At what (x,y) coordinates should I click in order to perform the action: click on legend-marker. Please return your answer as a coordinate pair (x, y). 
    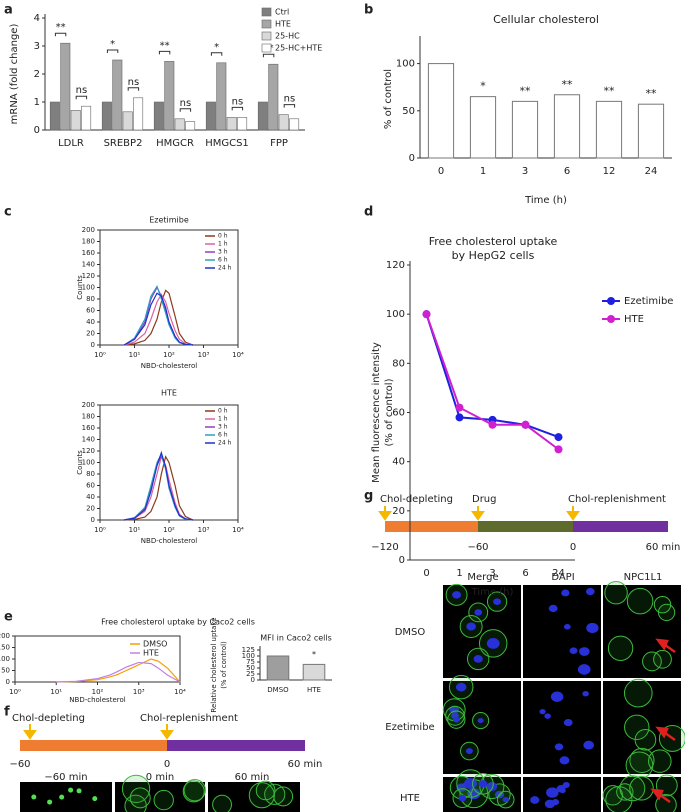
    Looking at the image, I should click on (611, 319).